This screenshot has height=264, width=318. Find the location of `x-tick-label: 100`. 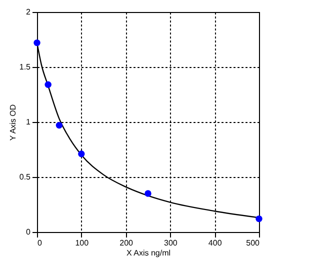

x-tick-label: 100 is located at coordinates (82, 243).